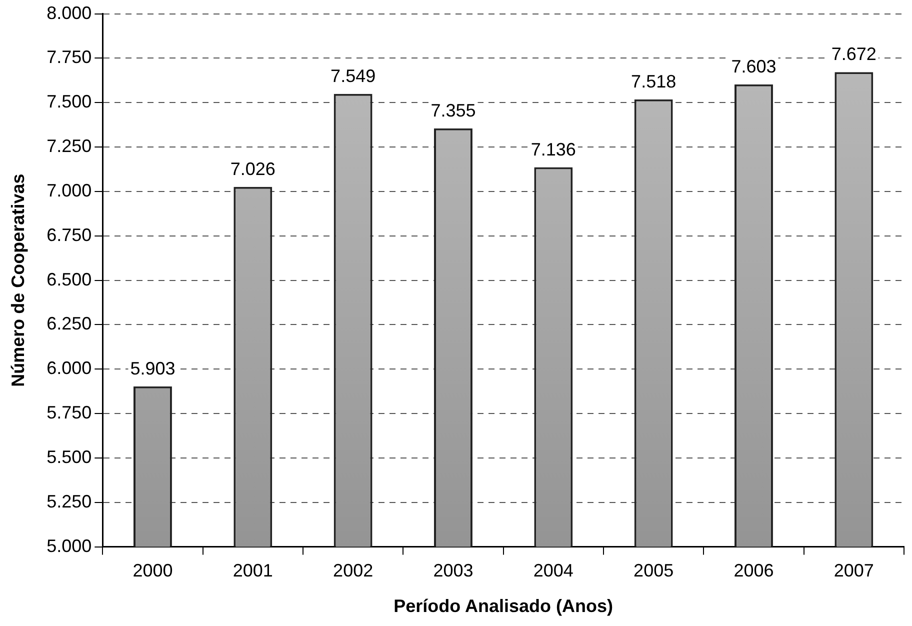 The image size is (912, 626). What do you see at coordinates (654, 570) in the screenshot?
I see `x-tick-label: 2005` at bounding box center [654, 570].